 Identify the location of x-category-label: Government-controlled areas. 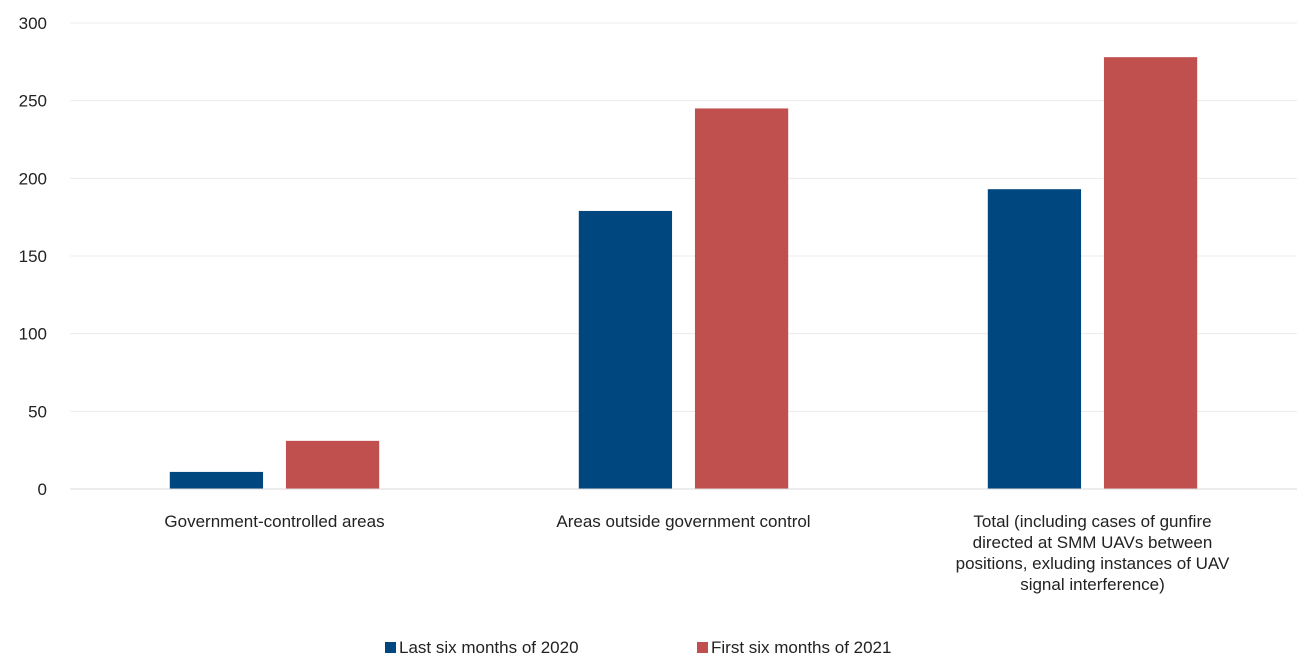
(274, 521).